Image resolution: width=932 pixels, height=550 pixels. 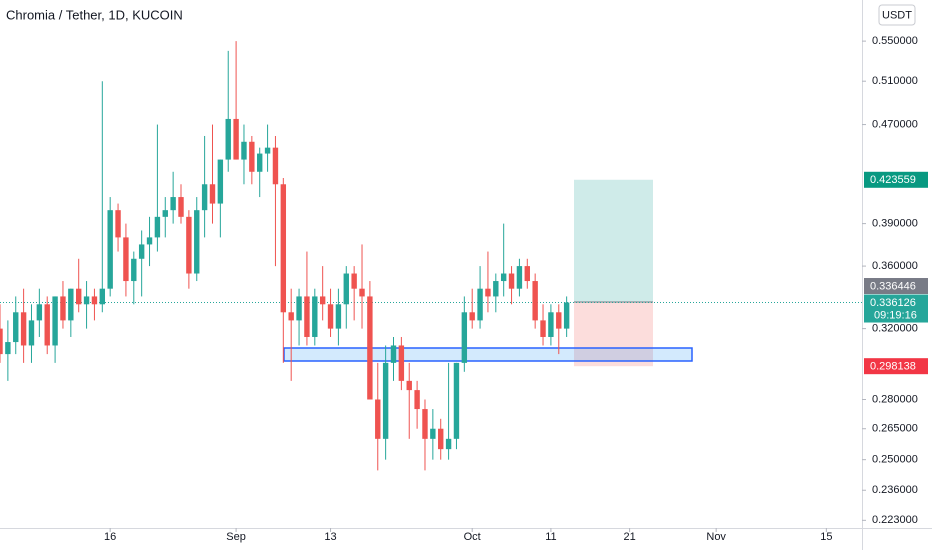 I want to click on entry-price-label-box, so click(x=896, y=286).